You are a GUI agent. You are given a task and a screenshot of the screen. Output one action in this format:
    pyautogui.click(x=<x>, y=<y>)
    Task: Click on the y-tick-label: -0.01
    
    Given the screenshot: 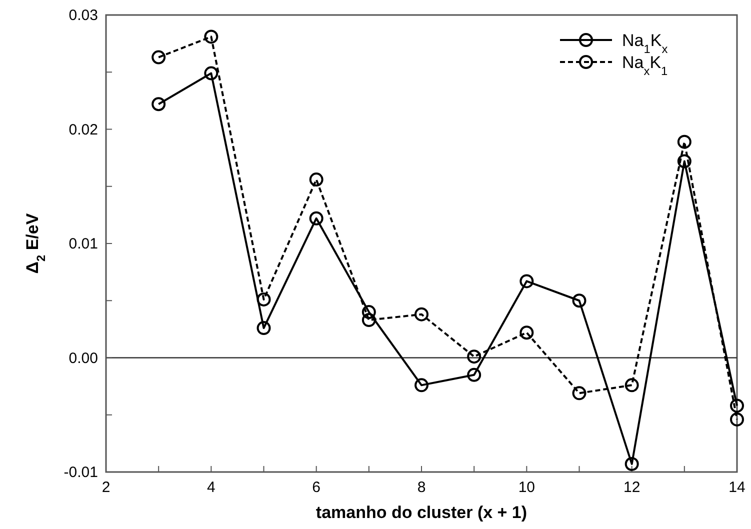 What is the action you would take?
    pyautogui.click(x=81, y=472)
    